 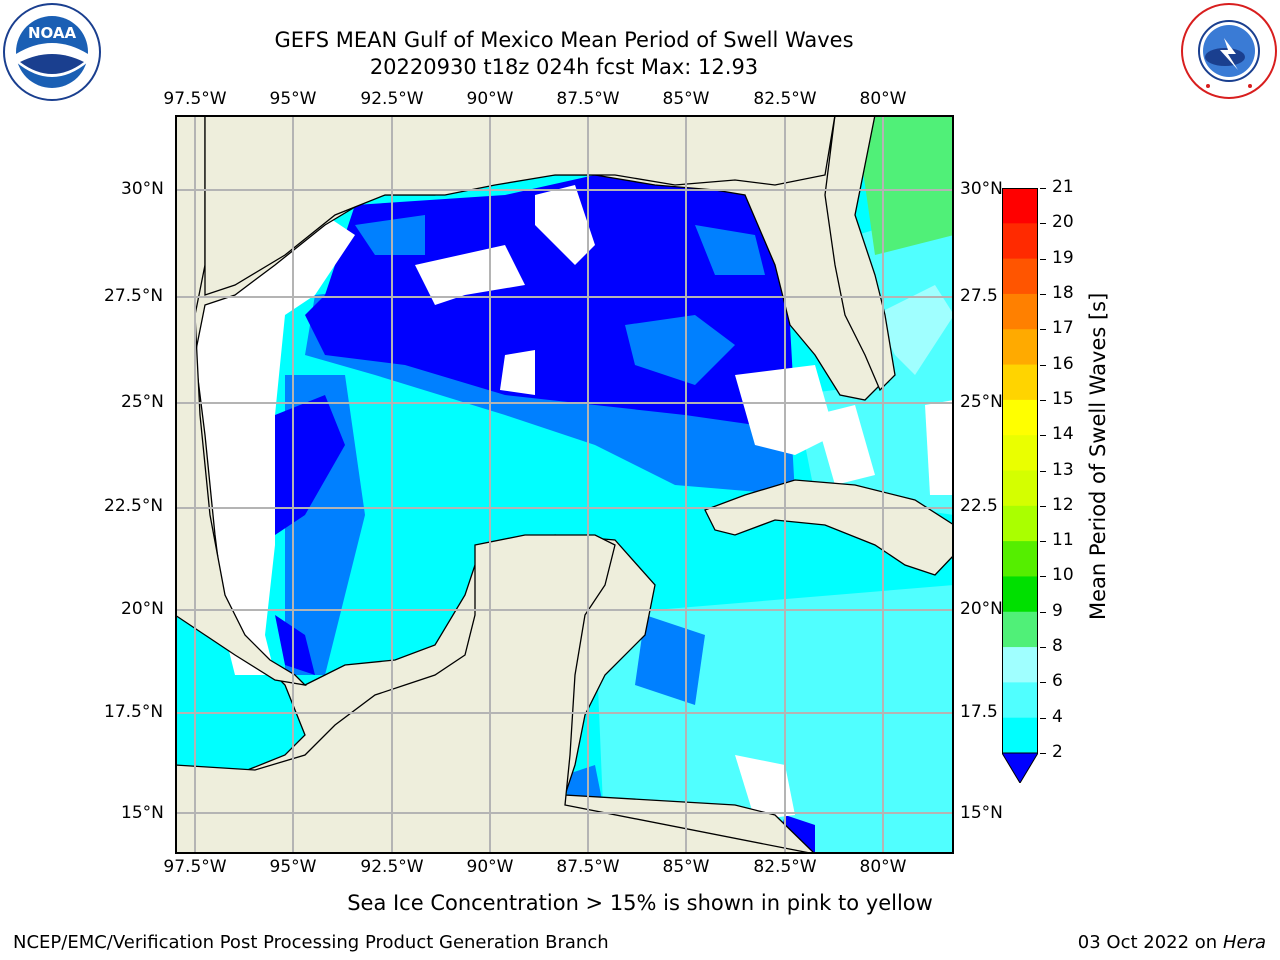 What do you see at coordinates (520, 205) in the screenshot?
I see `us-gulf-coast` at bounding box center [520, 205].